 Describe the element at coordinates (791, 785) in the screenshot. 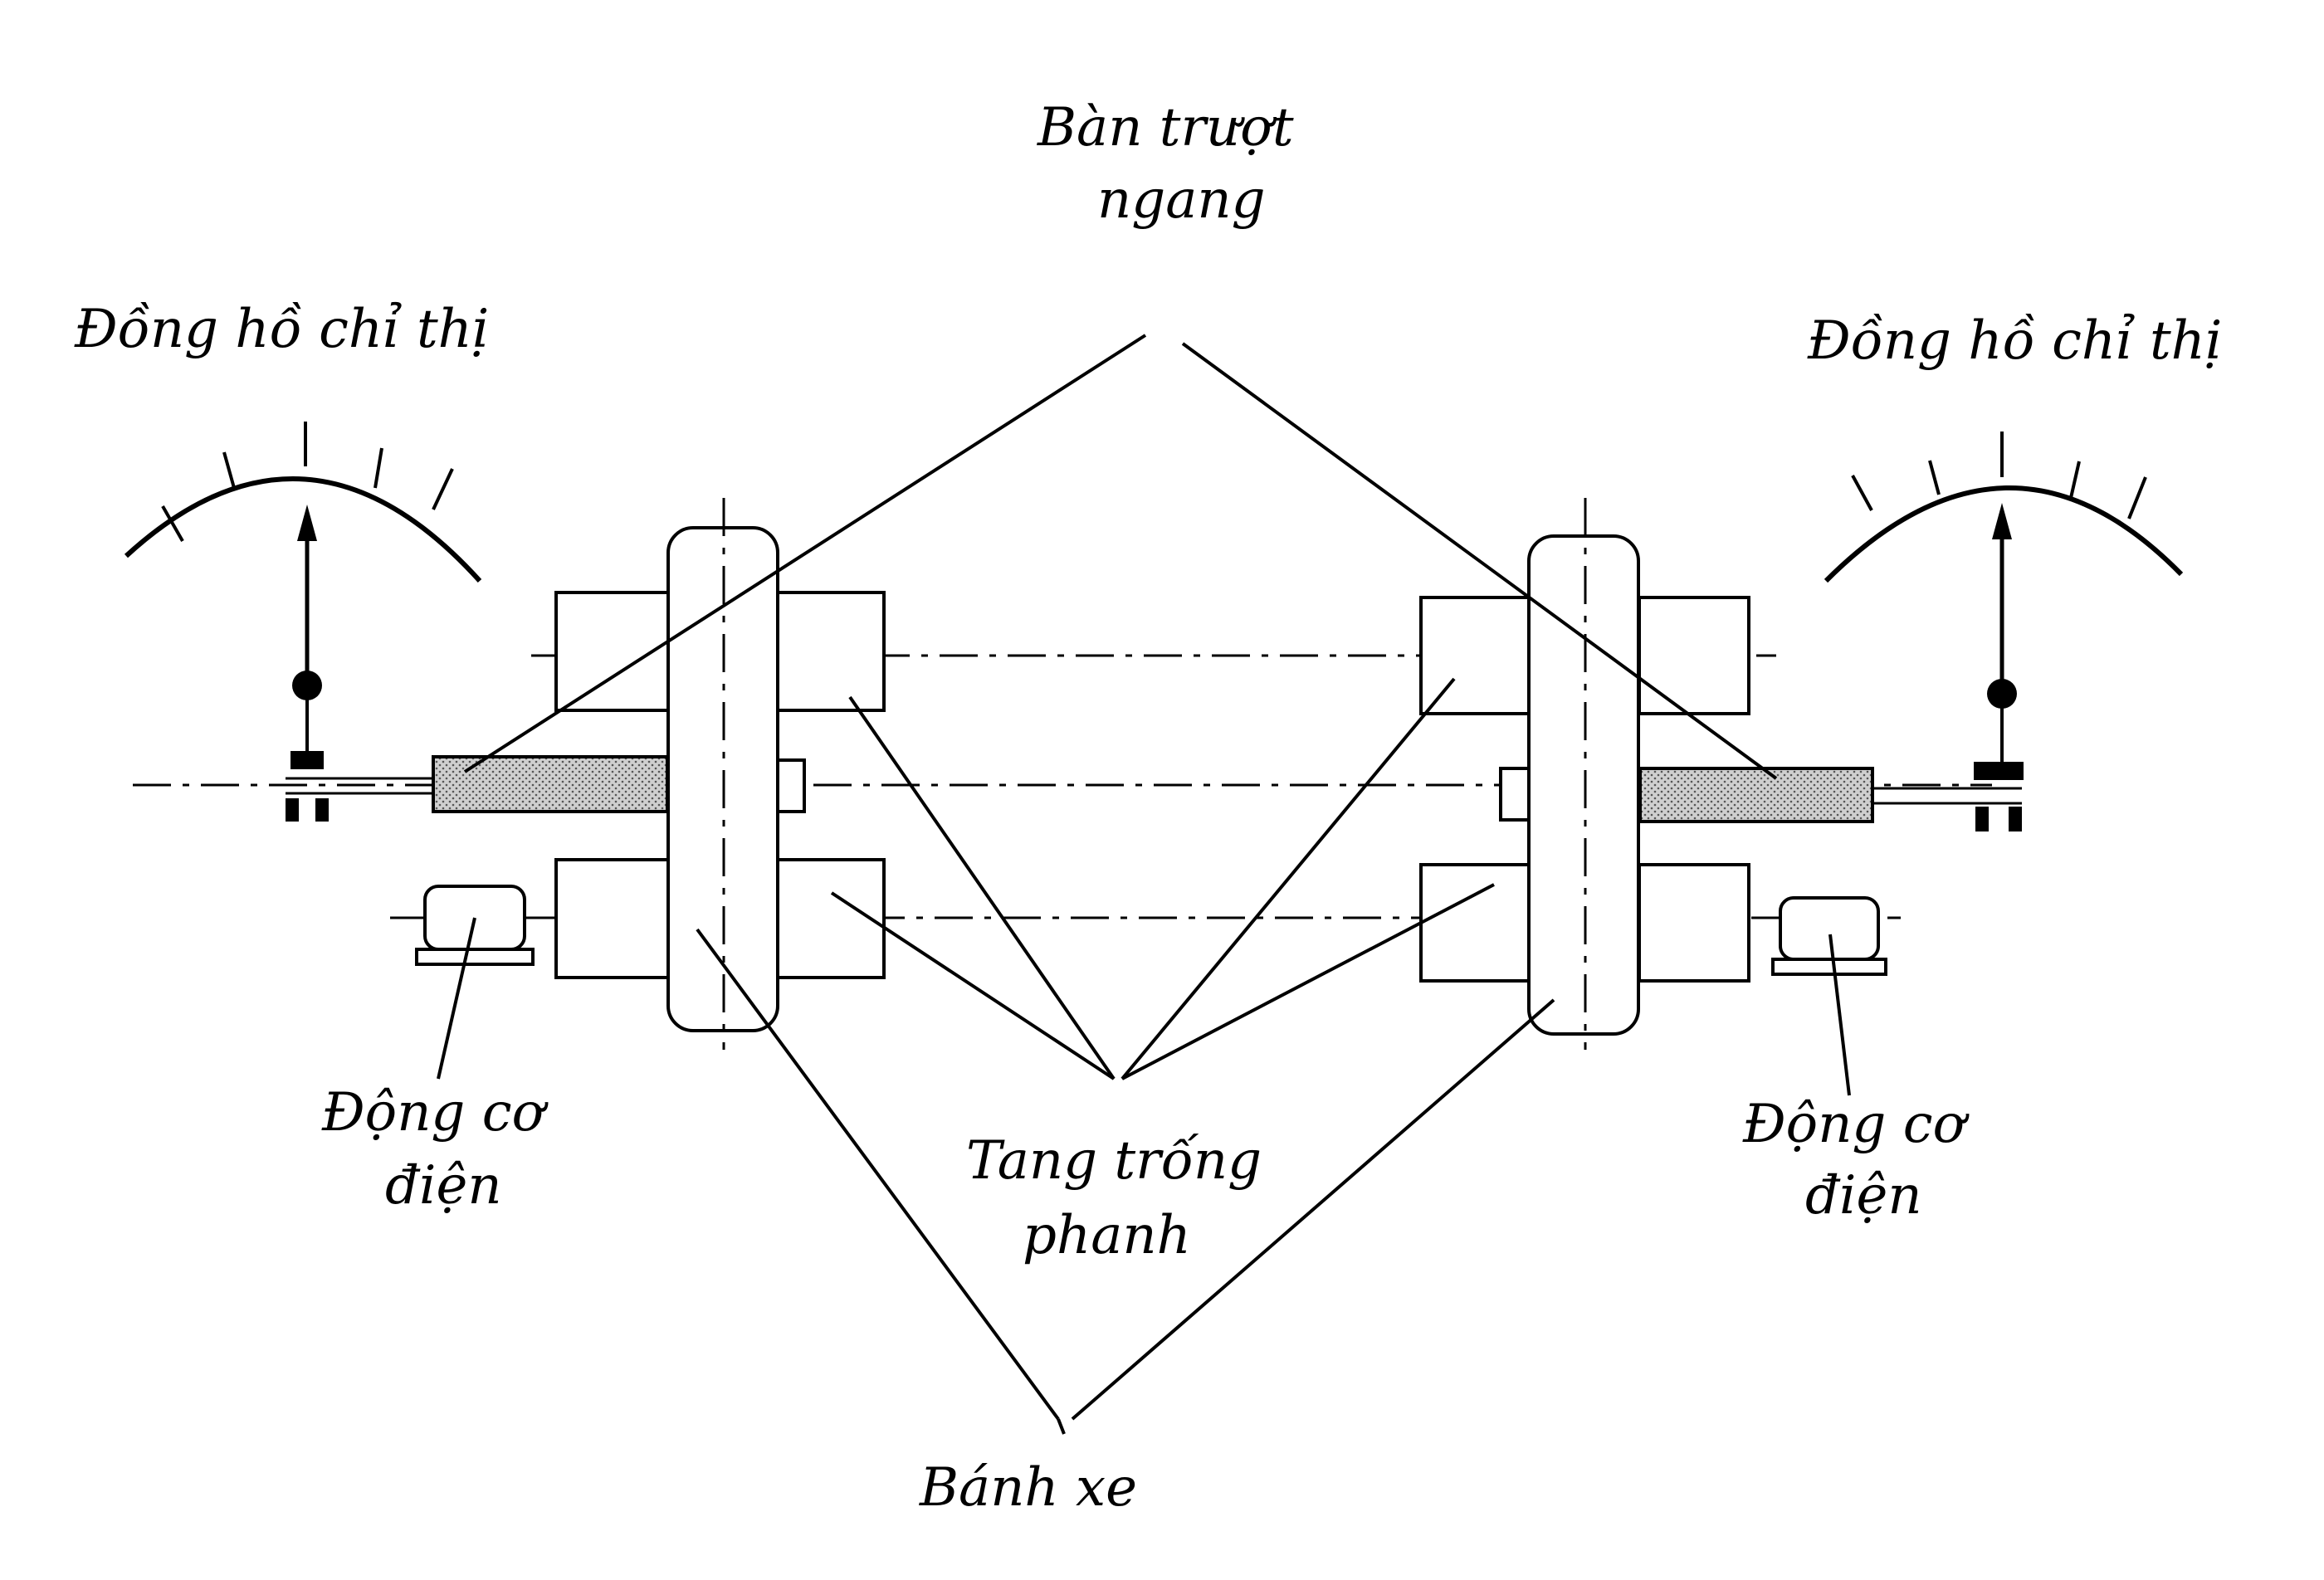

I see `left-hub` at that location.